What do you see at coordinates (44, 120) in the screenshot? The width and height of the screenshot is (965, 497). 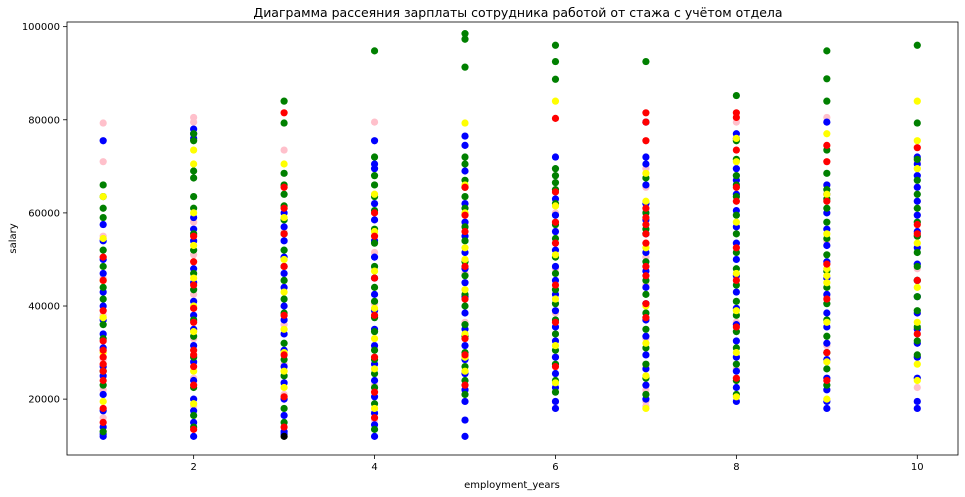 I see `y-tick-label: 80000` at bounding box center [44, 120].